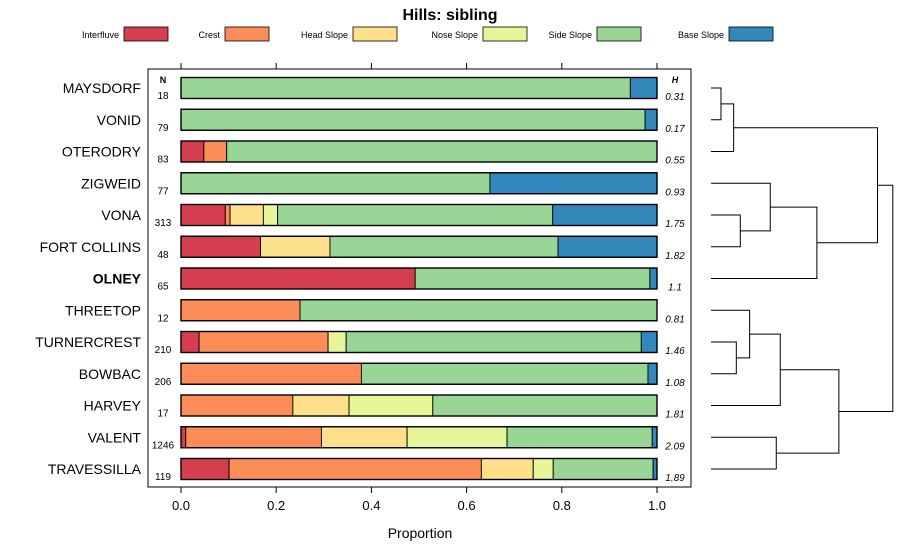 The width and height of the screenshot is (900, 560). What do you see at coordinates (113, 406) in the screenshot?
I see `row-label: HARVEY` at bounding box center [113, 406].